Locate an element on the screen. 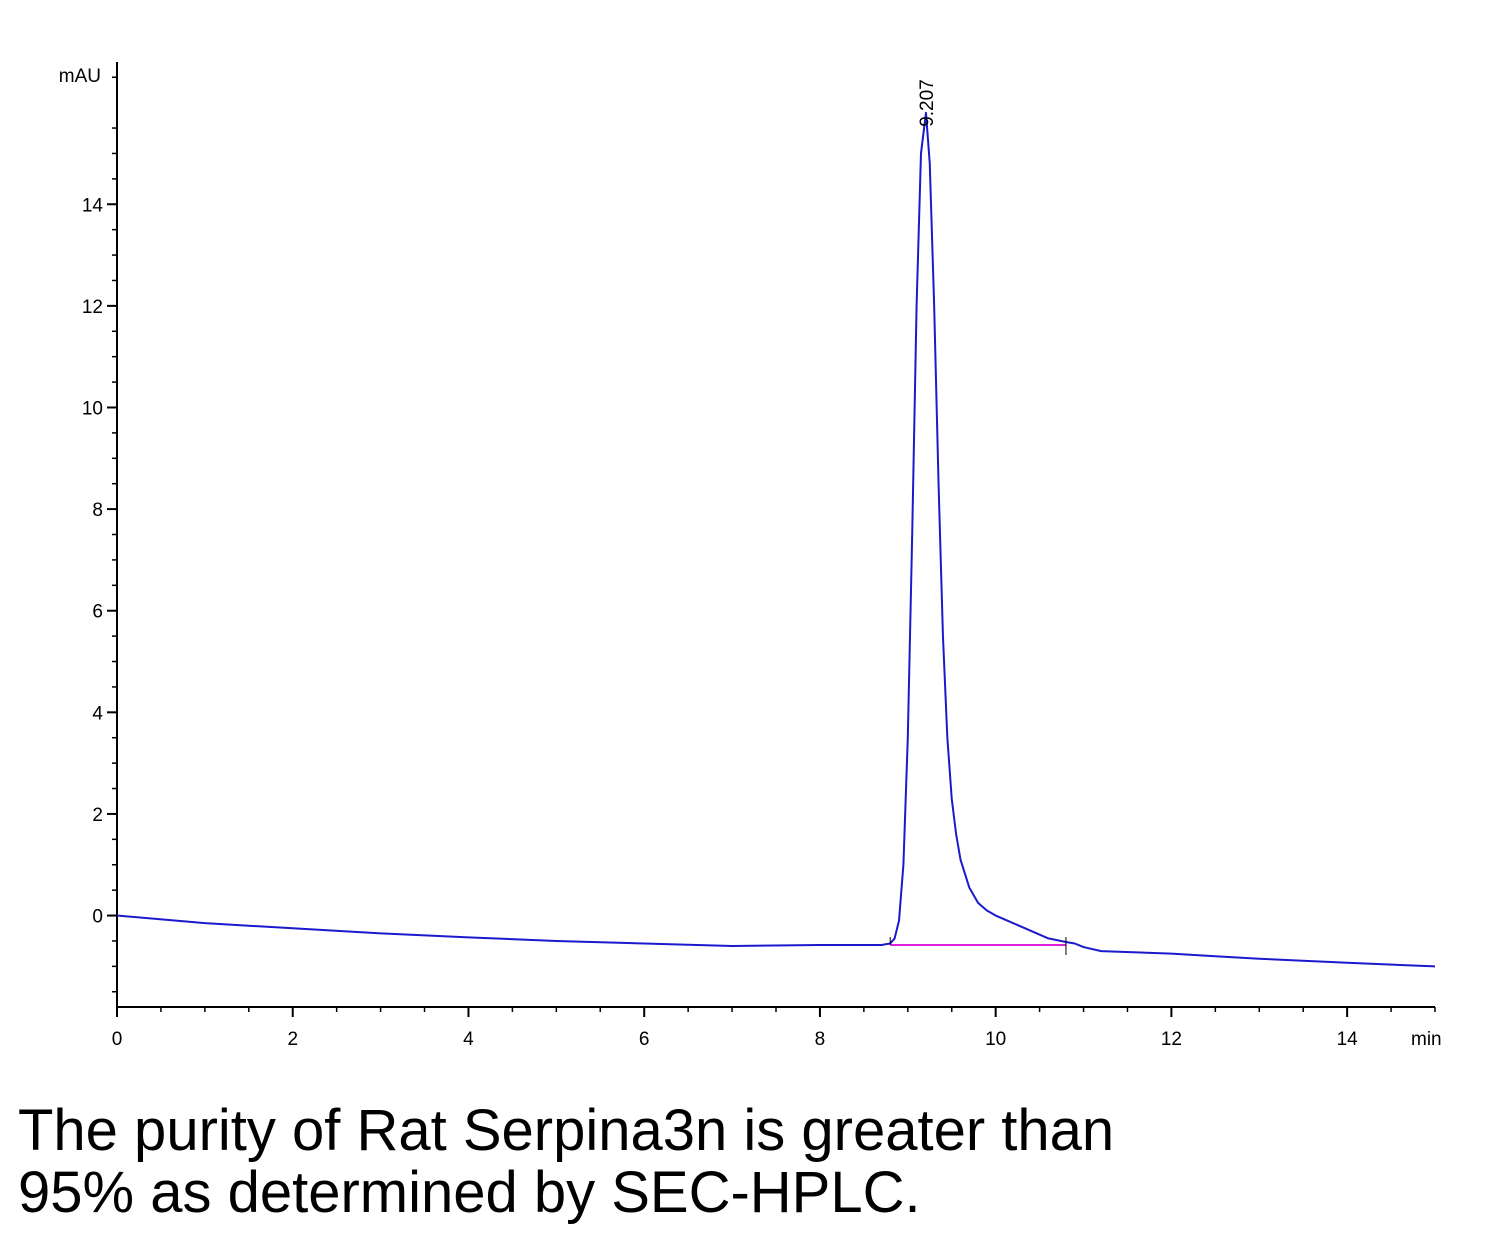 The height and width of the screenshot is (1252, 1500). y-tick-label: 8 is located at coordinates (97, 510).